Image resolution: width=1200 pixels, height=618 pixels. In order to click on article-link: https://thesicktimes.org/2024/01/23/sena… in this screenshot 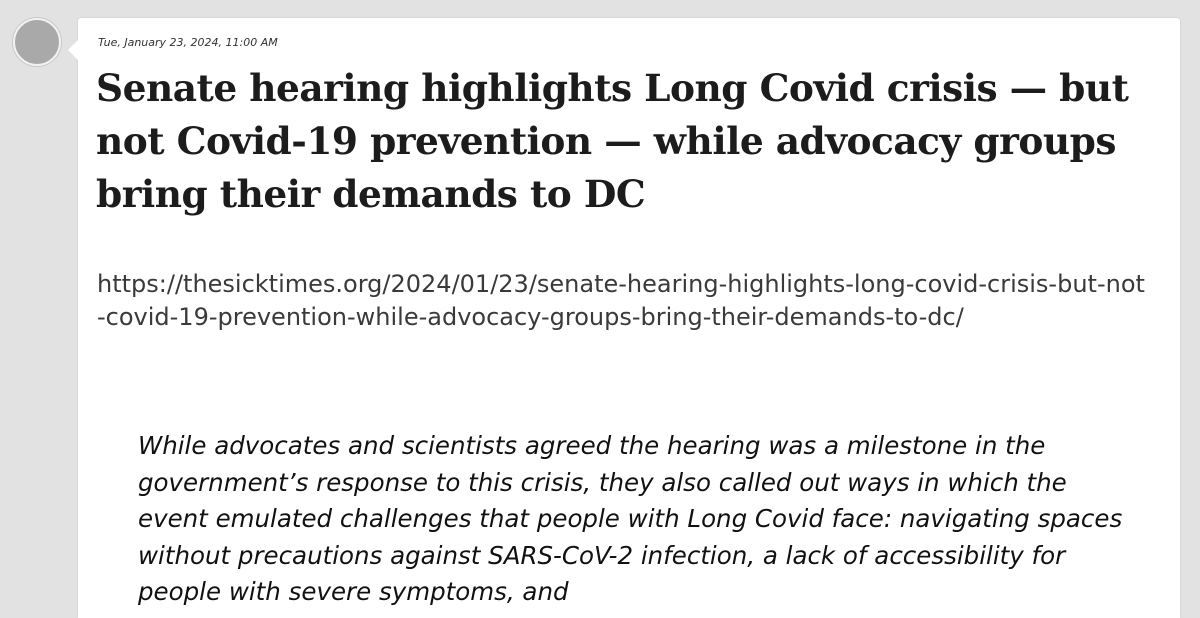, I will do `click(621, 300)`.